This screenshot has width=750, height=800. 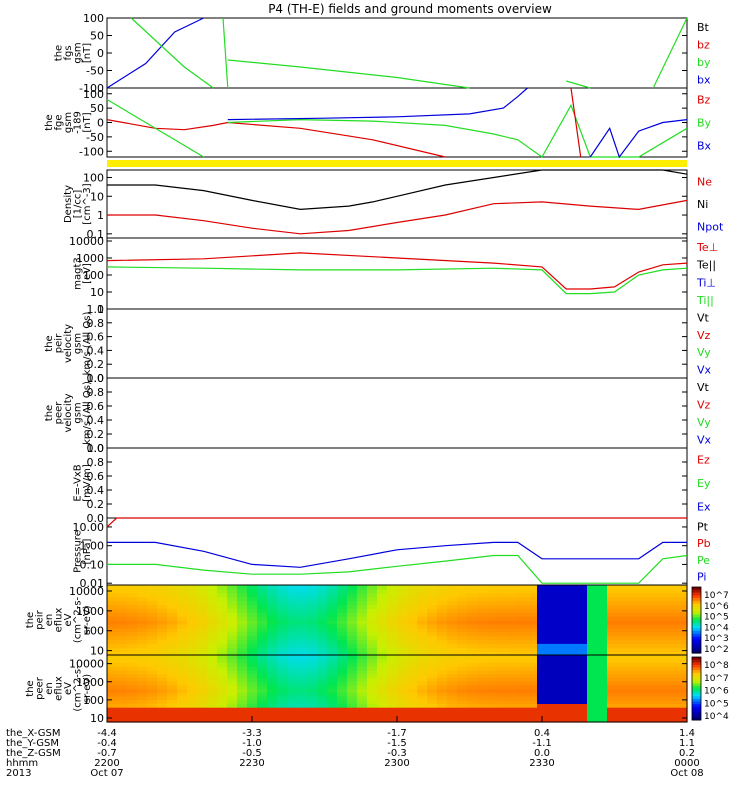 I want to click on legend-vt: Vt, so click(x=703, y=318).